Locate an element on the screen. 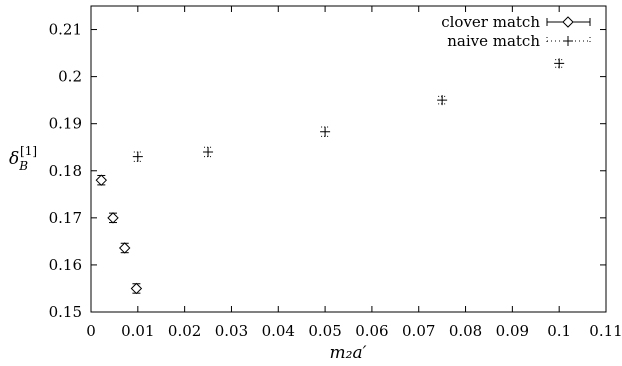 This screenshot has width=622, height=366. x-tick-label: 0.02 is located at coordinates (184, 331).